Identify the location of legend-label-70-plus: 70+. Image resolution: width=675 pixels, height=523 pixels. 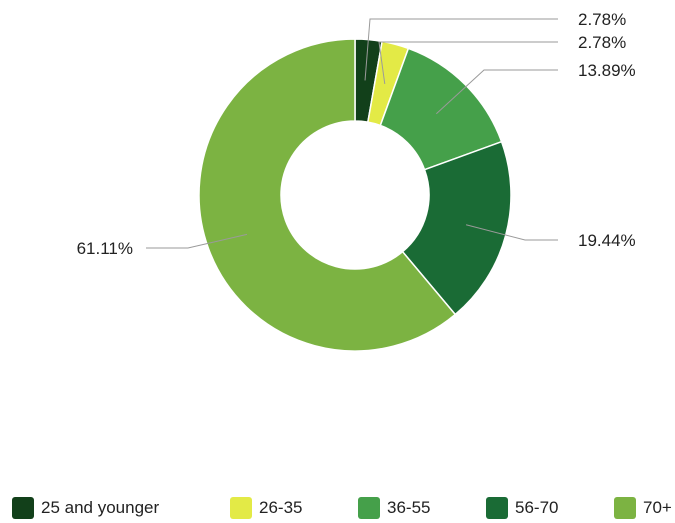
(657, 507).